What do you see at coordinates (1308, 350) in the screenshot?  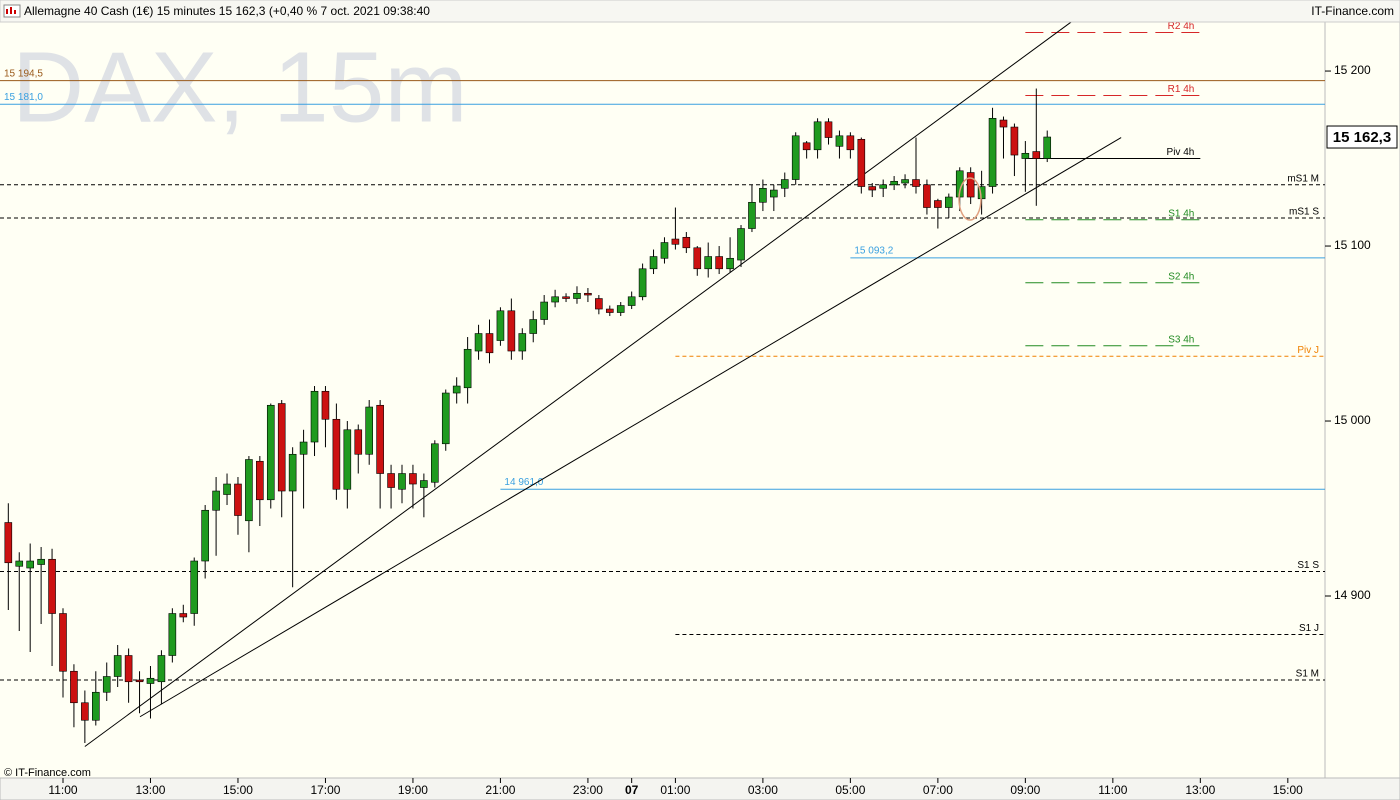 I see `level-label: Piv J` at bounding box center [1308, 350].